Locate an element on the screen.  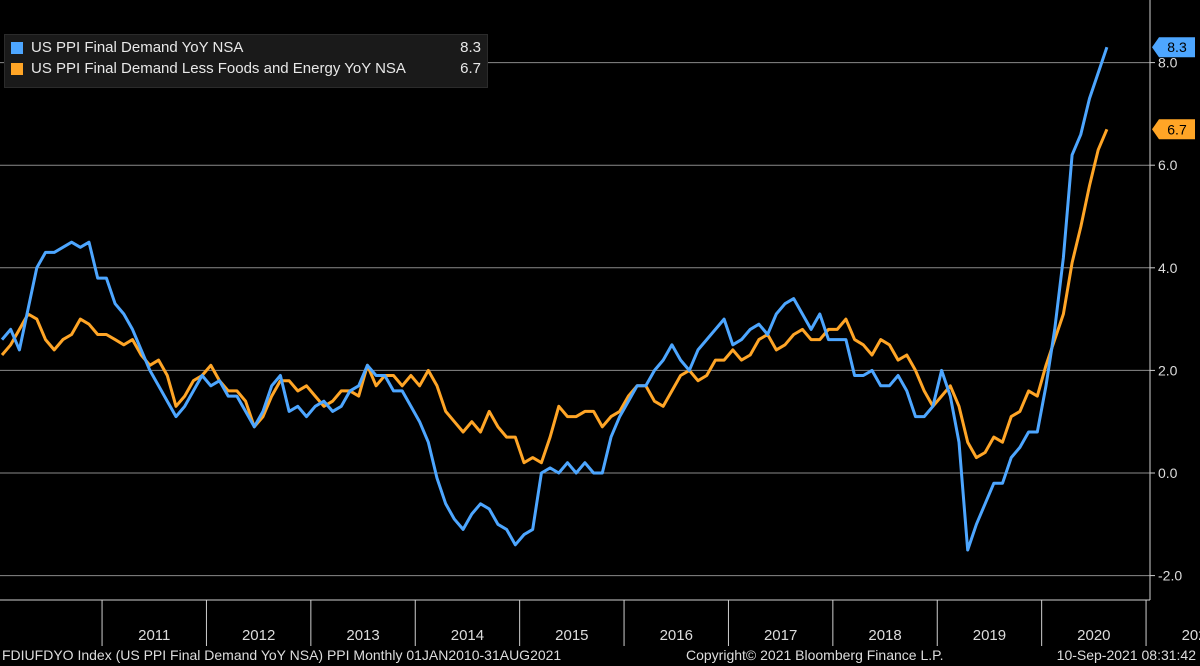
year-label: 2021 is located at coordinates (1191, 635).